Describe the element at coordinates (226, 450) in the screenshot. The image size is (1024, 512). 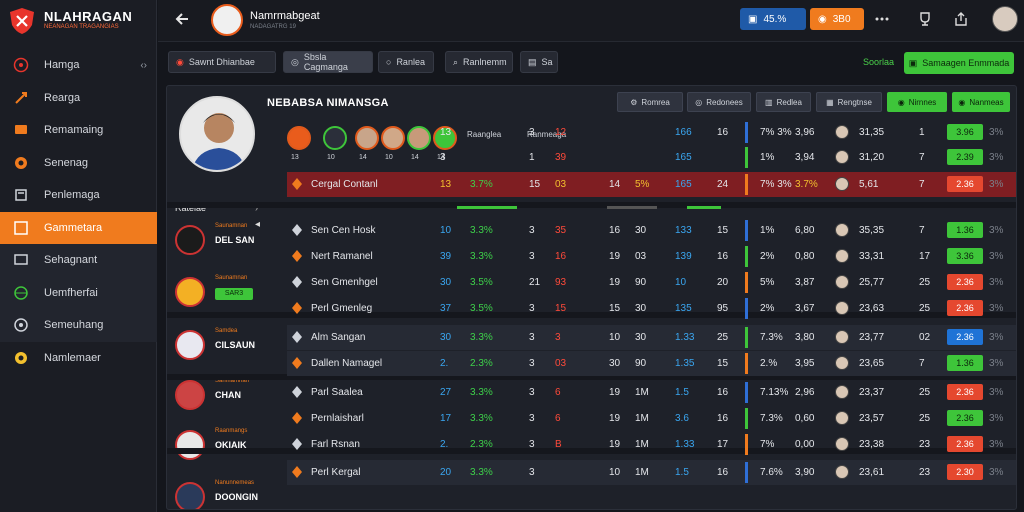
I see `team-block: Raanmangs OKIAIK` at that location.